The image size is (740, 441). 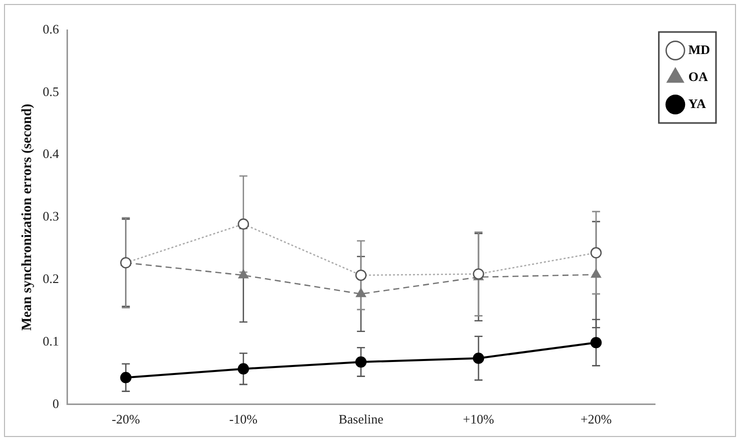 I want to click on x-tick-label: -10%, so click(x=243, y=419).